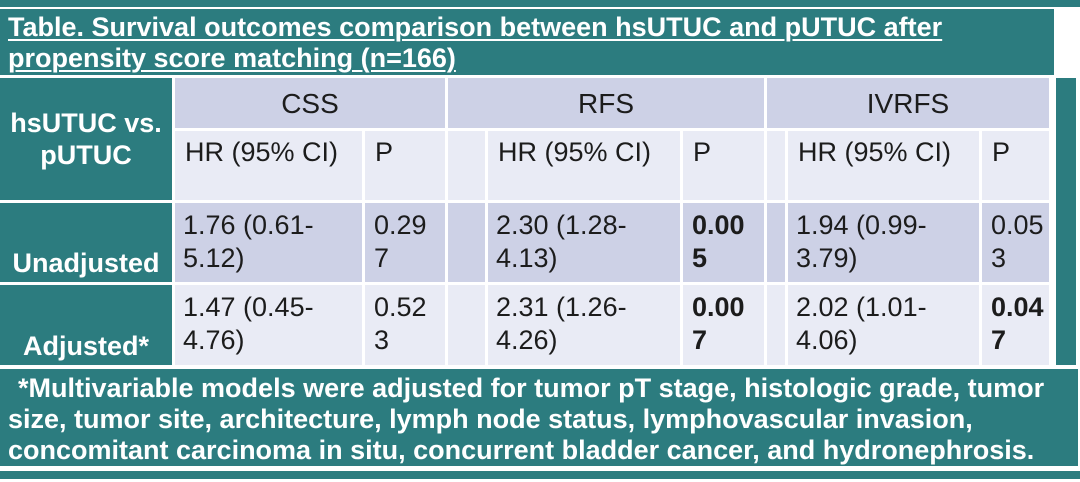 This screenshot has width=1080, height=482. What do you see at coordinates (540, 3) in the screenshot?
I see `top-border-bar` at bounding box center [540, 3].